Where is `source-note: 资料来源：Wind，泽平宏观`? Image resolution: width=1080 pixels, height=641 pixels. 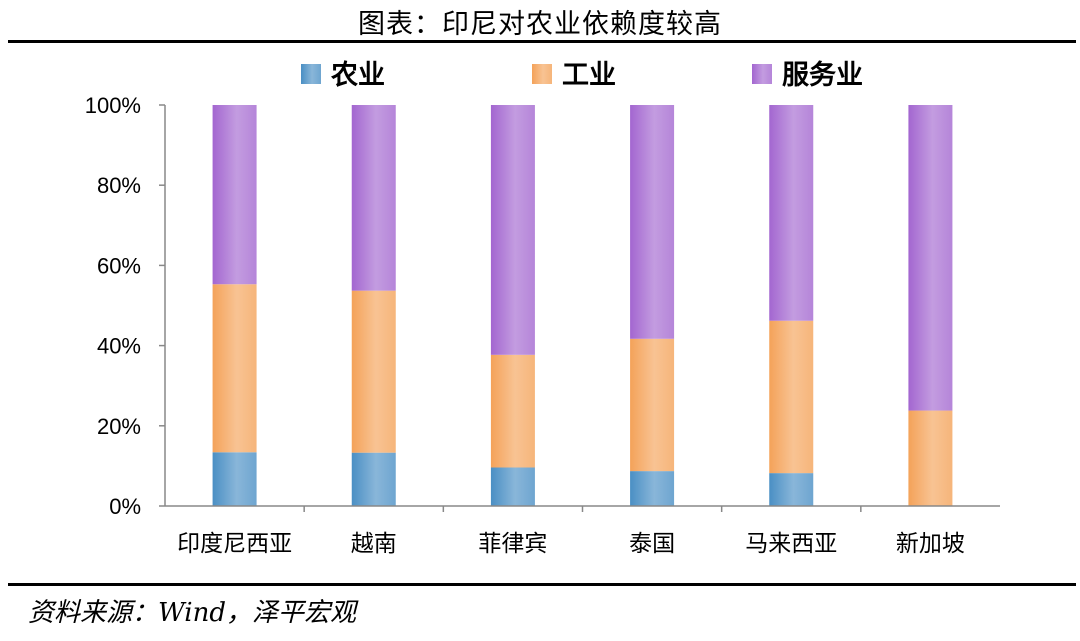 source-note: 资料来源：Wind，泽平宏观 is located at coordinates (192, 613).